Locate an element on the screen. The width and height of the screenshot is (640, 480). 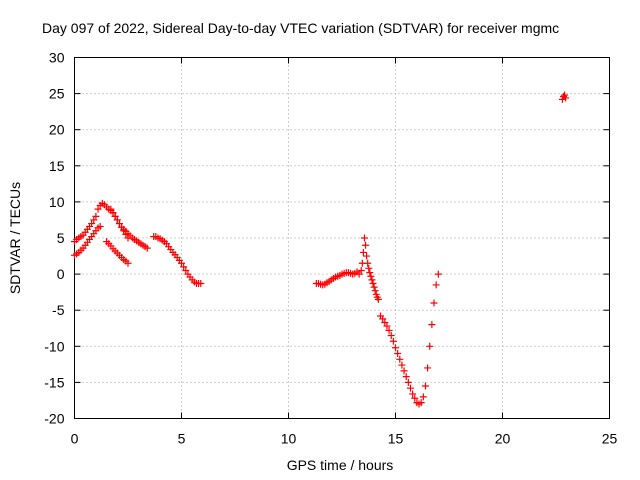
y-tick-label: 25 is located at coordinates (57, 94).